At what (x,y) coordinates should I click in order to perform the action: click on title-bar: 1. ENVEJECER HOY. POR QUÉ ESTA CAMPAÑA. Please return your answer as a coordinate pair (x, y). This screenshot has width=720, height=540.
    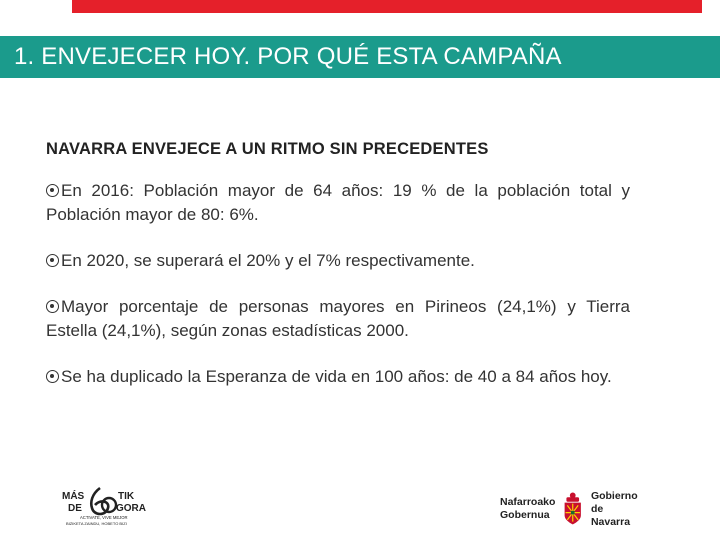
    Looking at the image, I should click on (360, 57).